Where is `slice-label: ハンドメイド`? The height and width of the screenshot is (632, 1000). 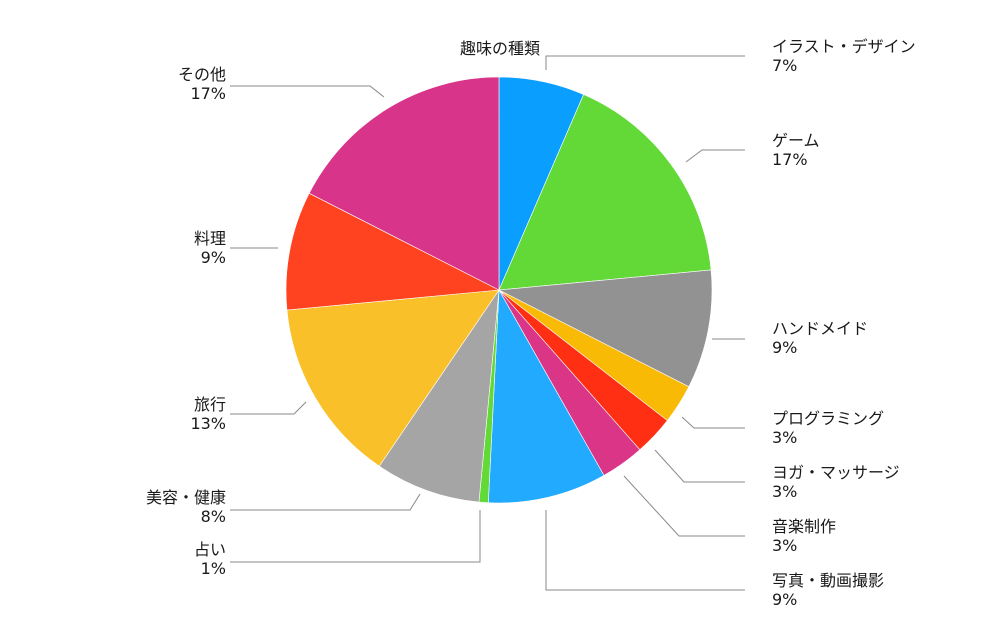 slice-label: ハンドメイド is located at coordinates (820, 328).